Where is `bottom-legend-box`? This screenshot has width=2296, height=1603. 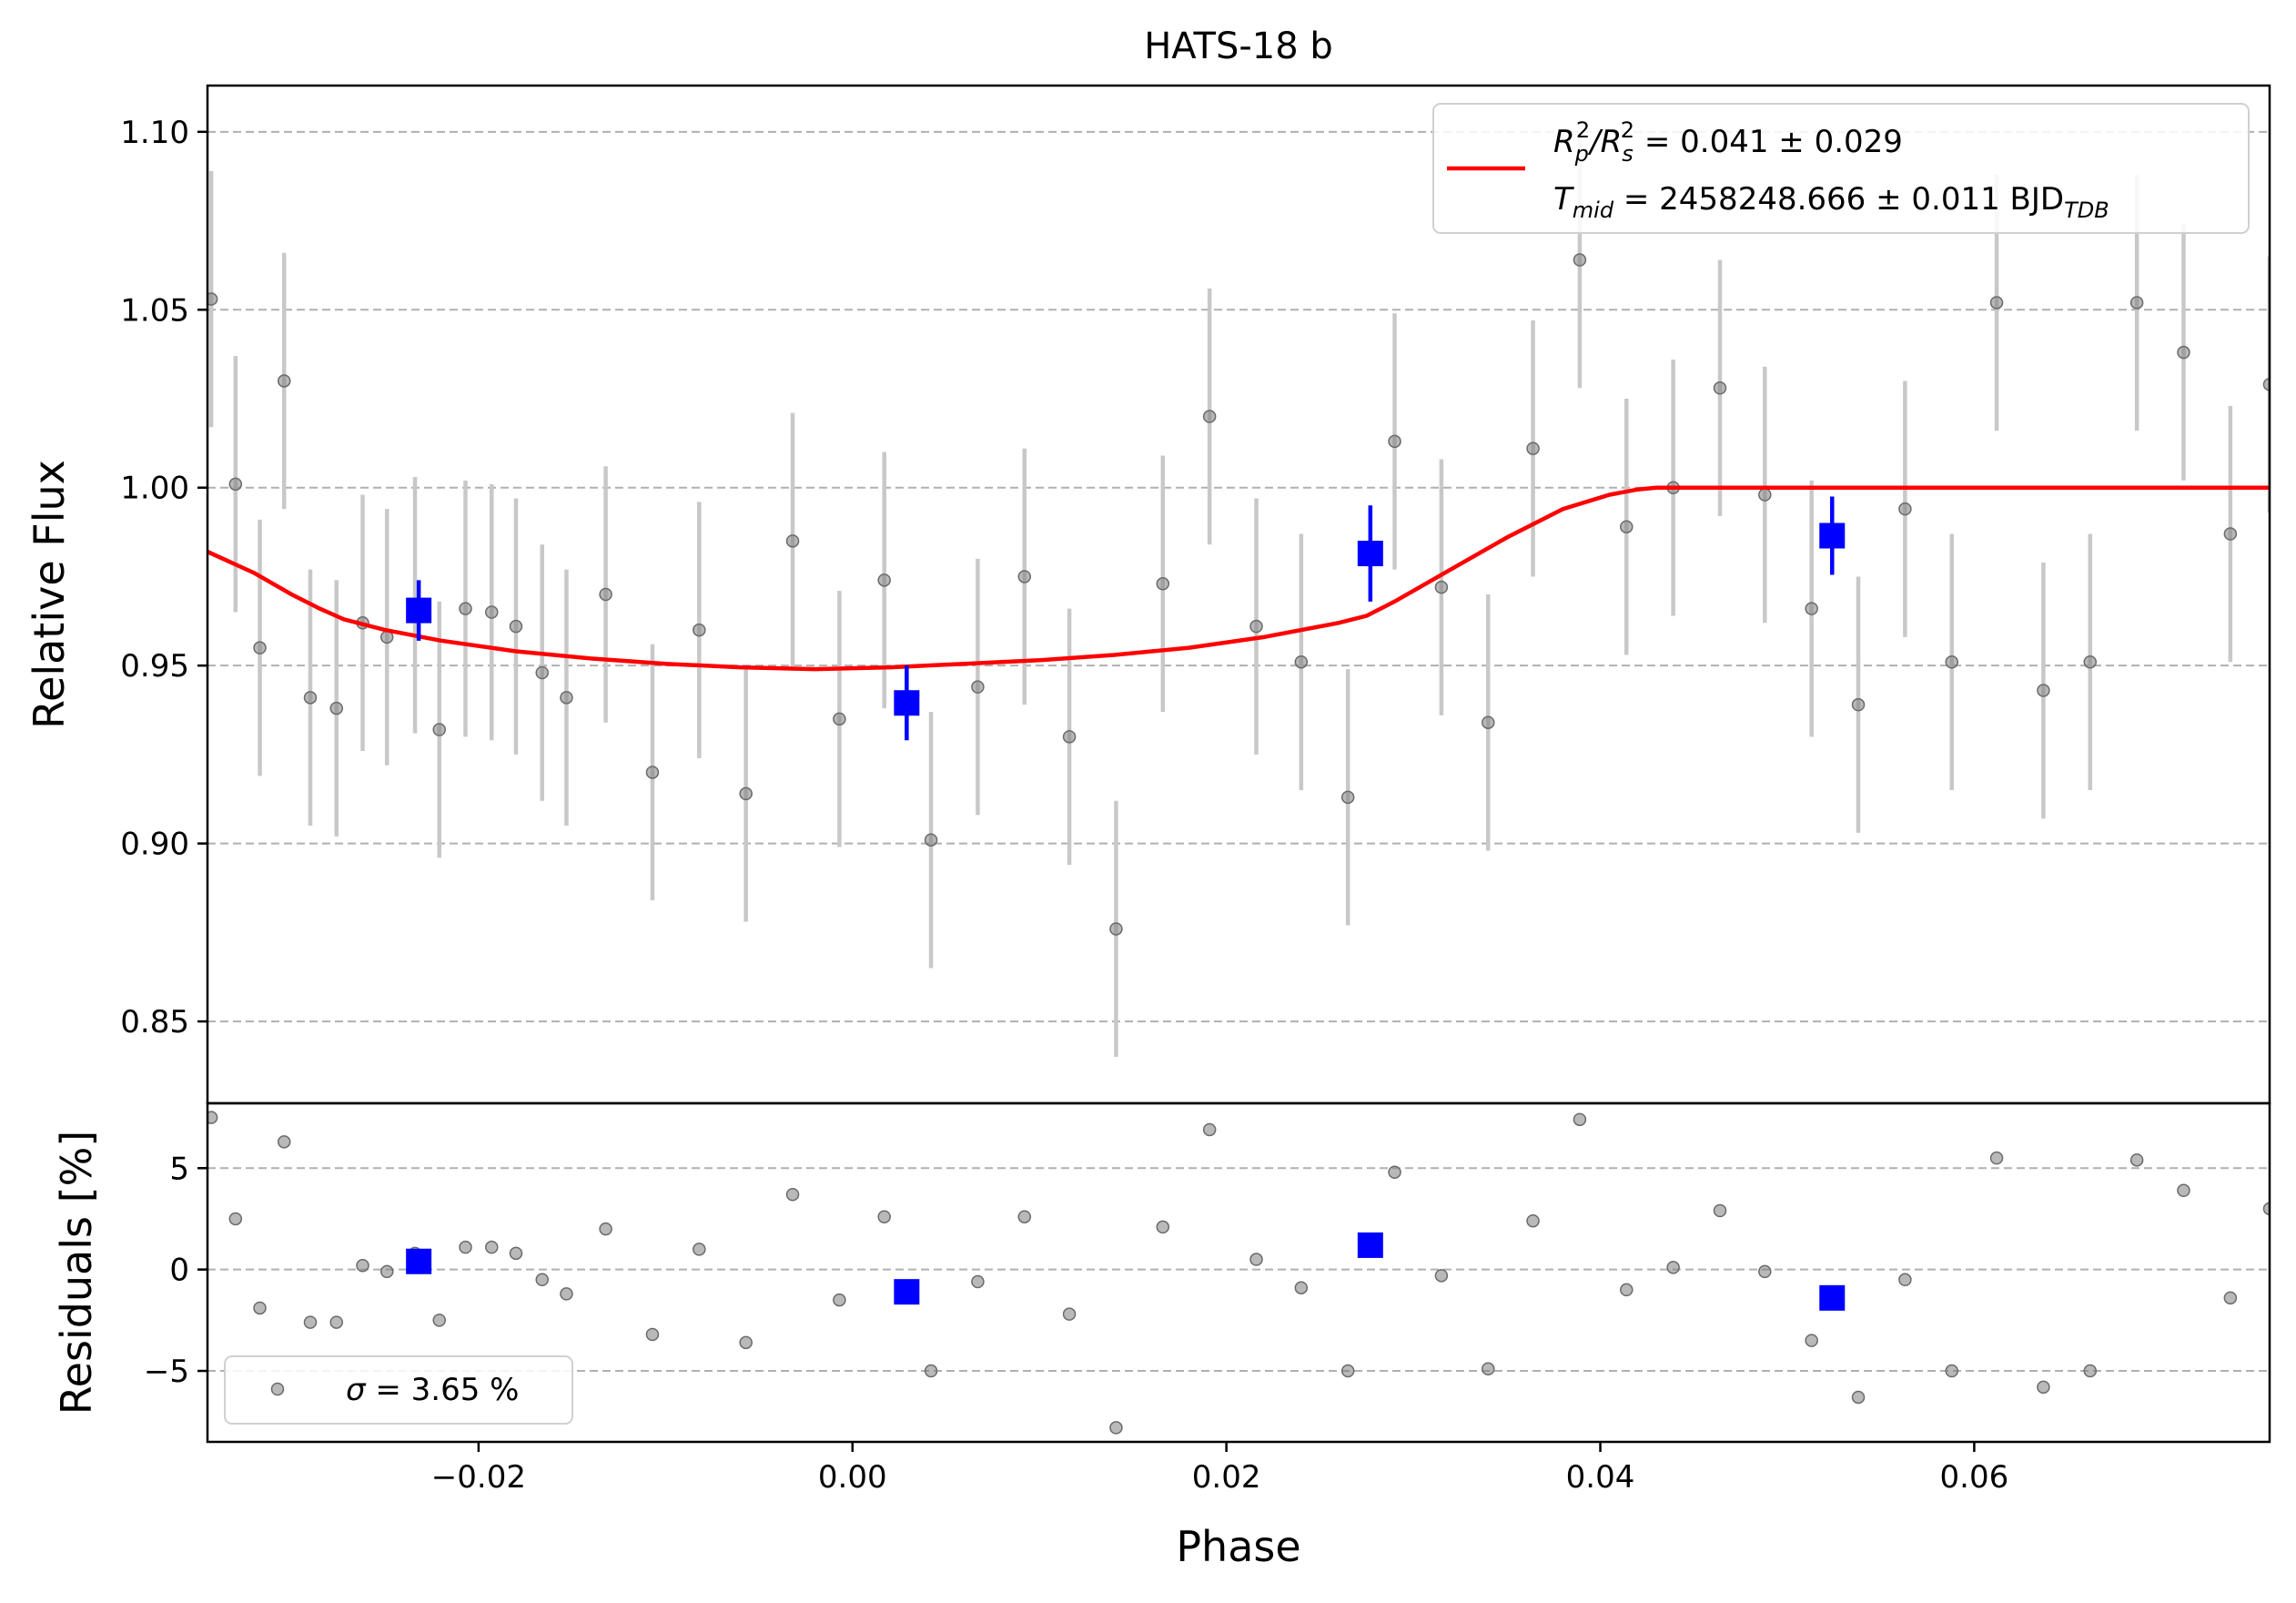 bottom-legend-box is located at coordinates (399, 1390).